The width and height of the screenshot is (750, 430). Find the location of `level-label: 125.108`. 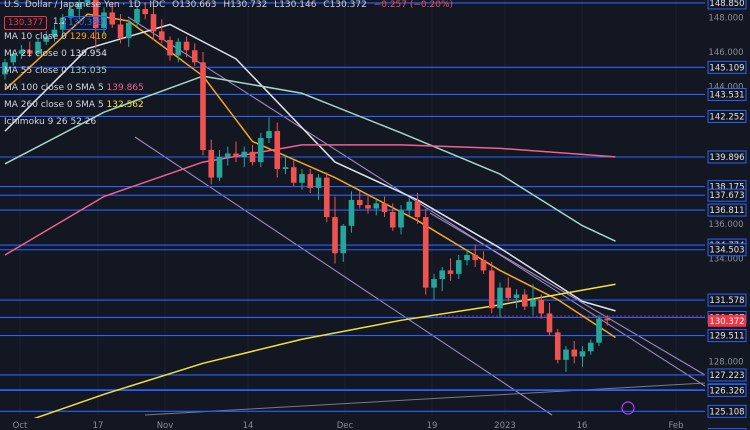

level-label: 125.108 is located at coordinates (726, 412).